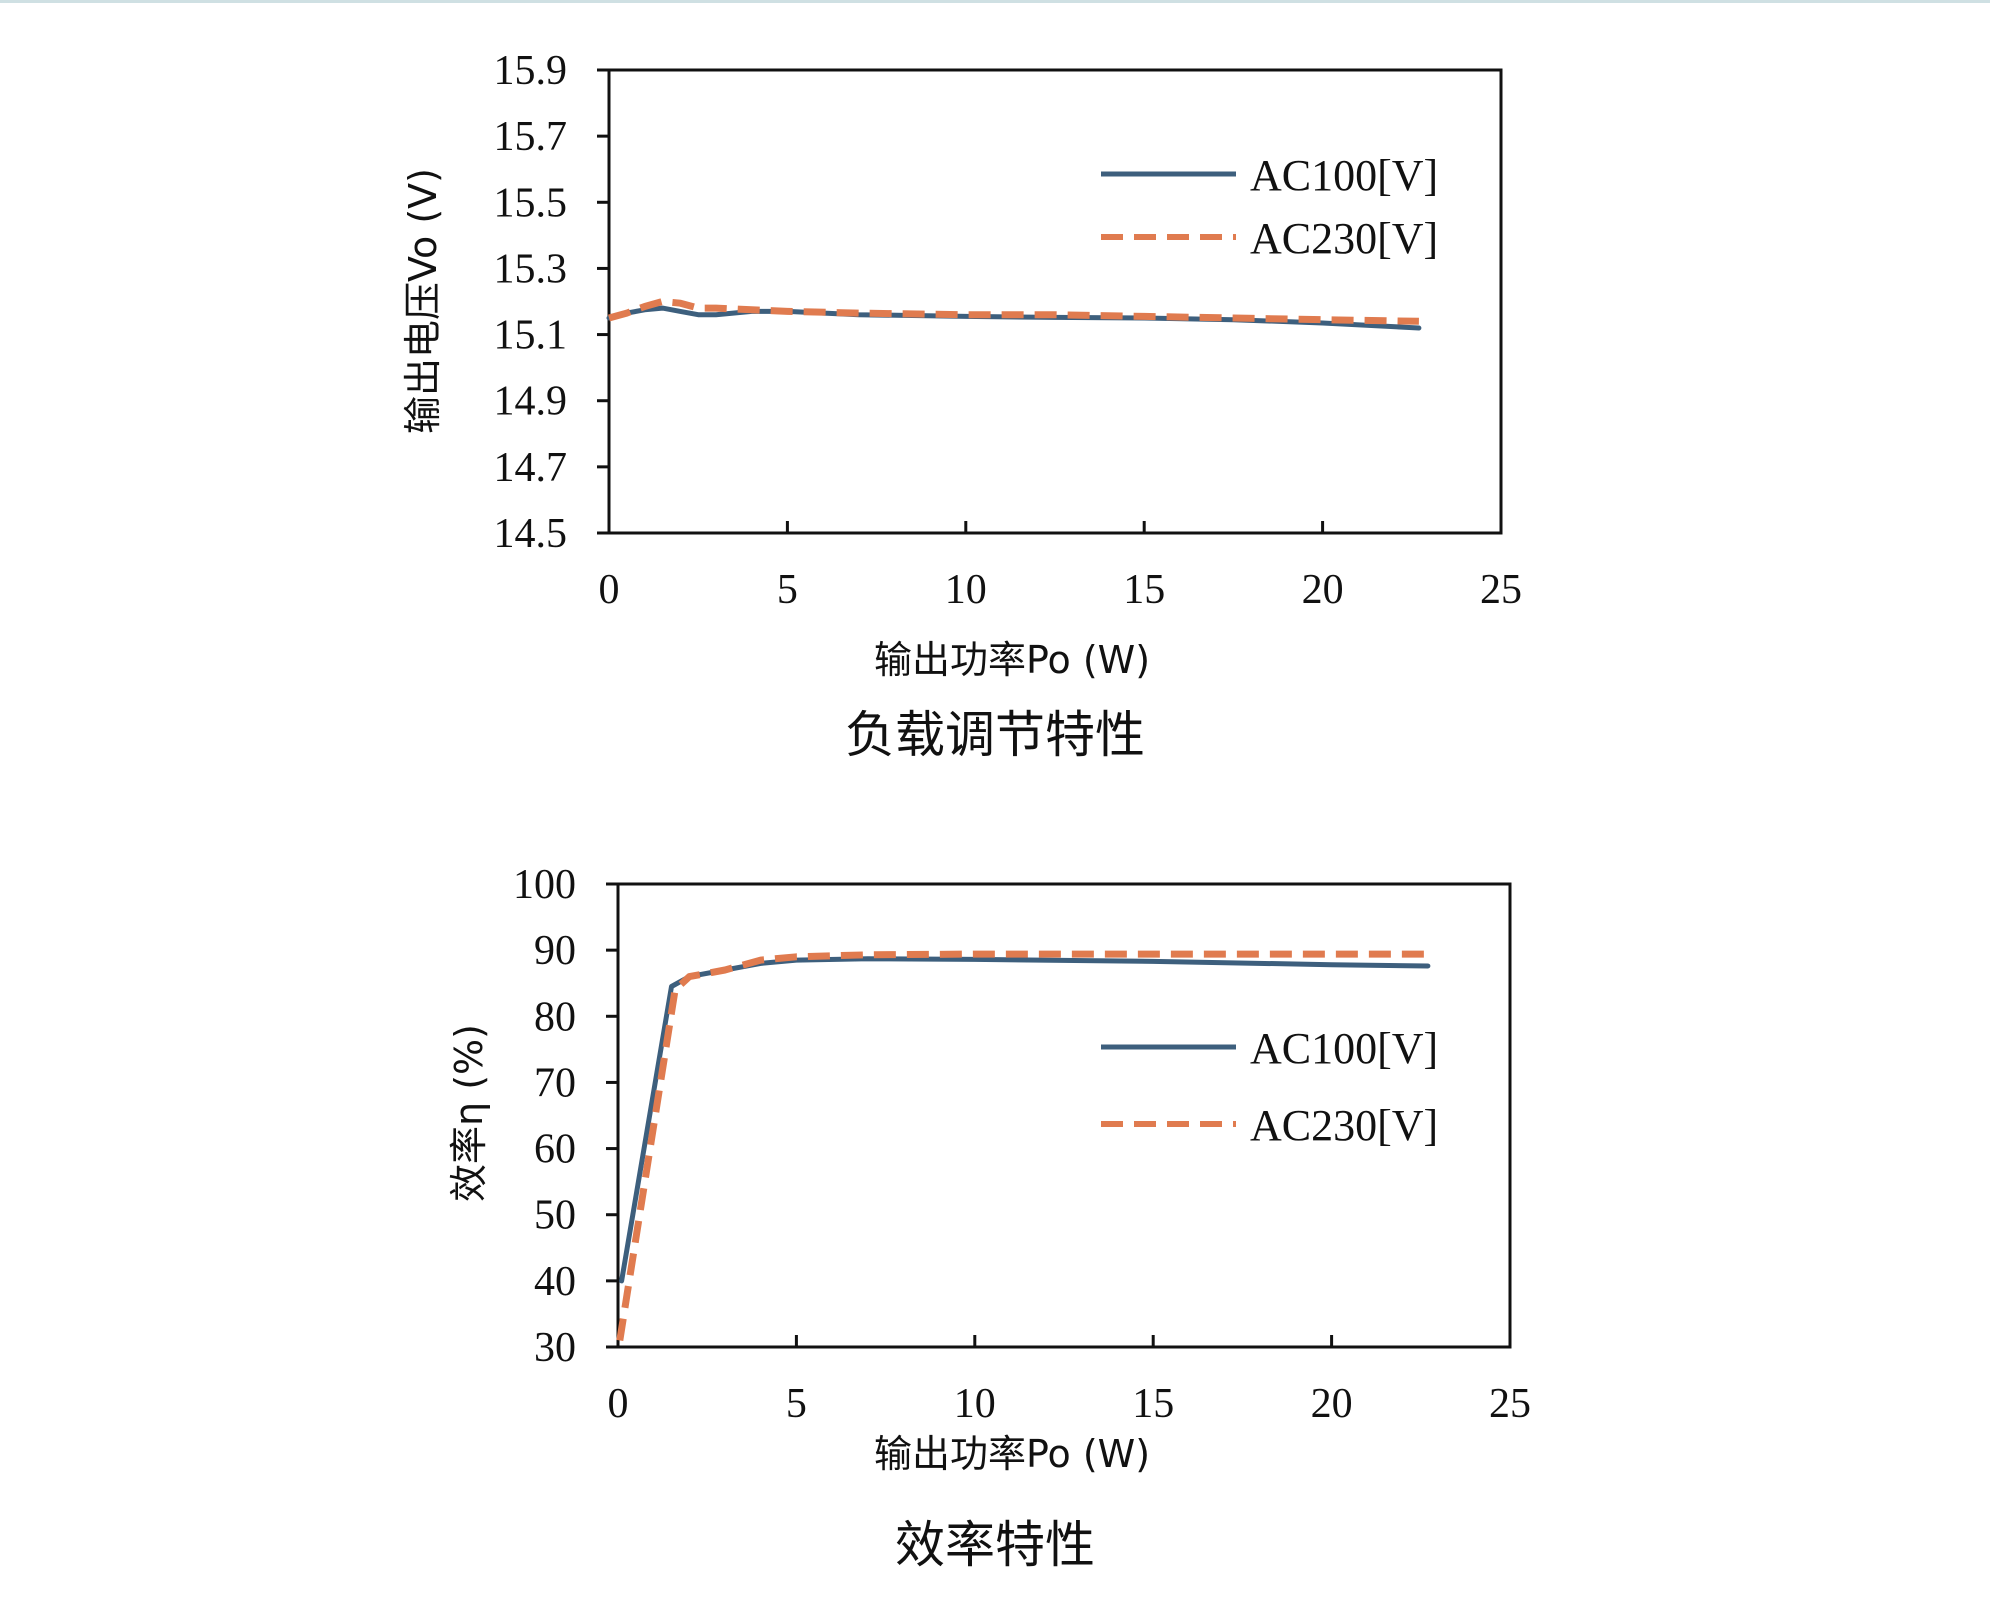 This screenshot has height=1607, width=1990. I want to click on y-tick-label: 50, so click(555, 1216).